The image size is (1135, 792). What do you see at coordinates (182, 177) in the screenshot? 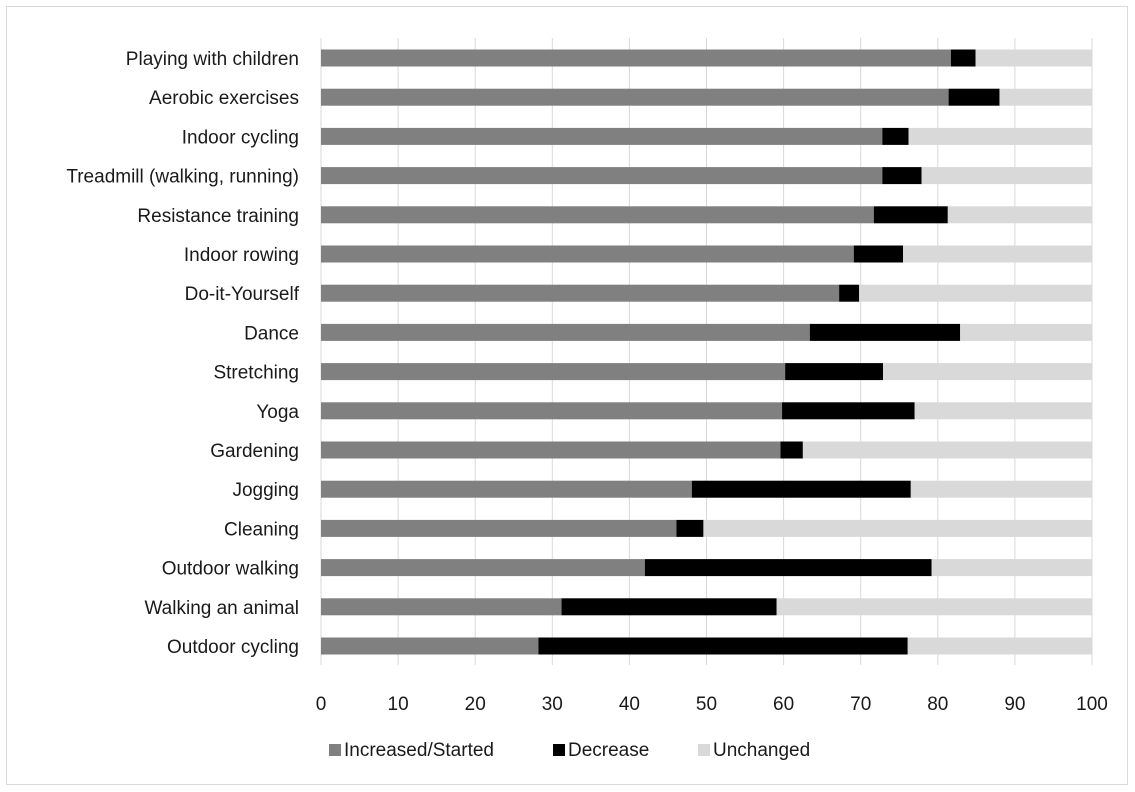
I see `category-label: Treadmill (walking, running)` at bounding box center [182, 177].